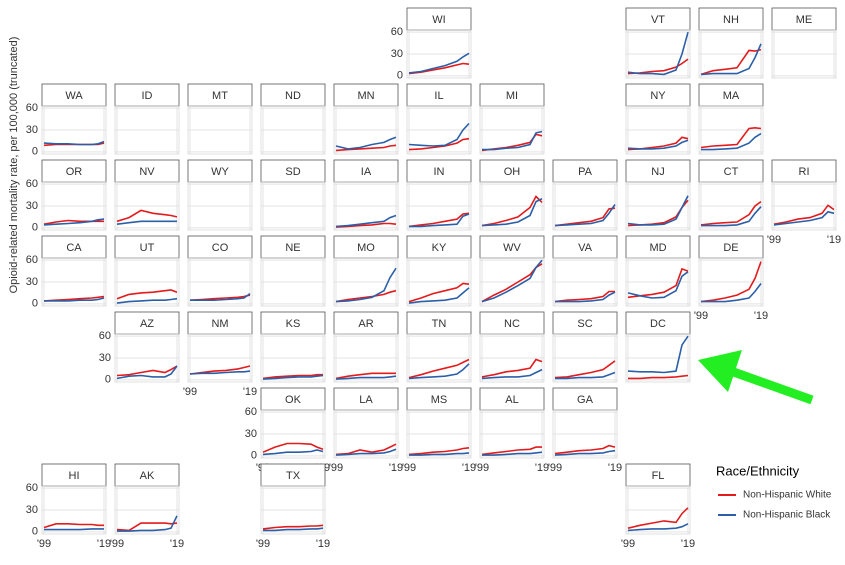 This screenshot has height=565, width=845. I want to click on panel: ID, so click(147, 119).